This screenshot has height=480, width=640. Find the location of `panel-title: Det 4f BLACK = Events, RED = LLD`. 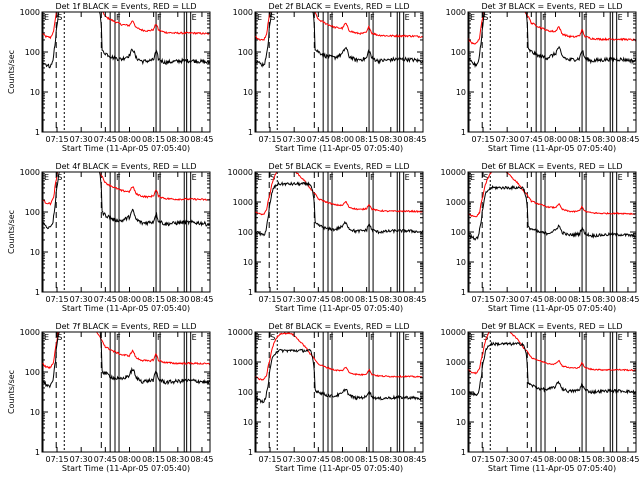

panel-title: Det 4f BLACK = Events, RED = LLD is located at coordinates (125, 166).